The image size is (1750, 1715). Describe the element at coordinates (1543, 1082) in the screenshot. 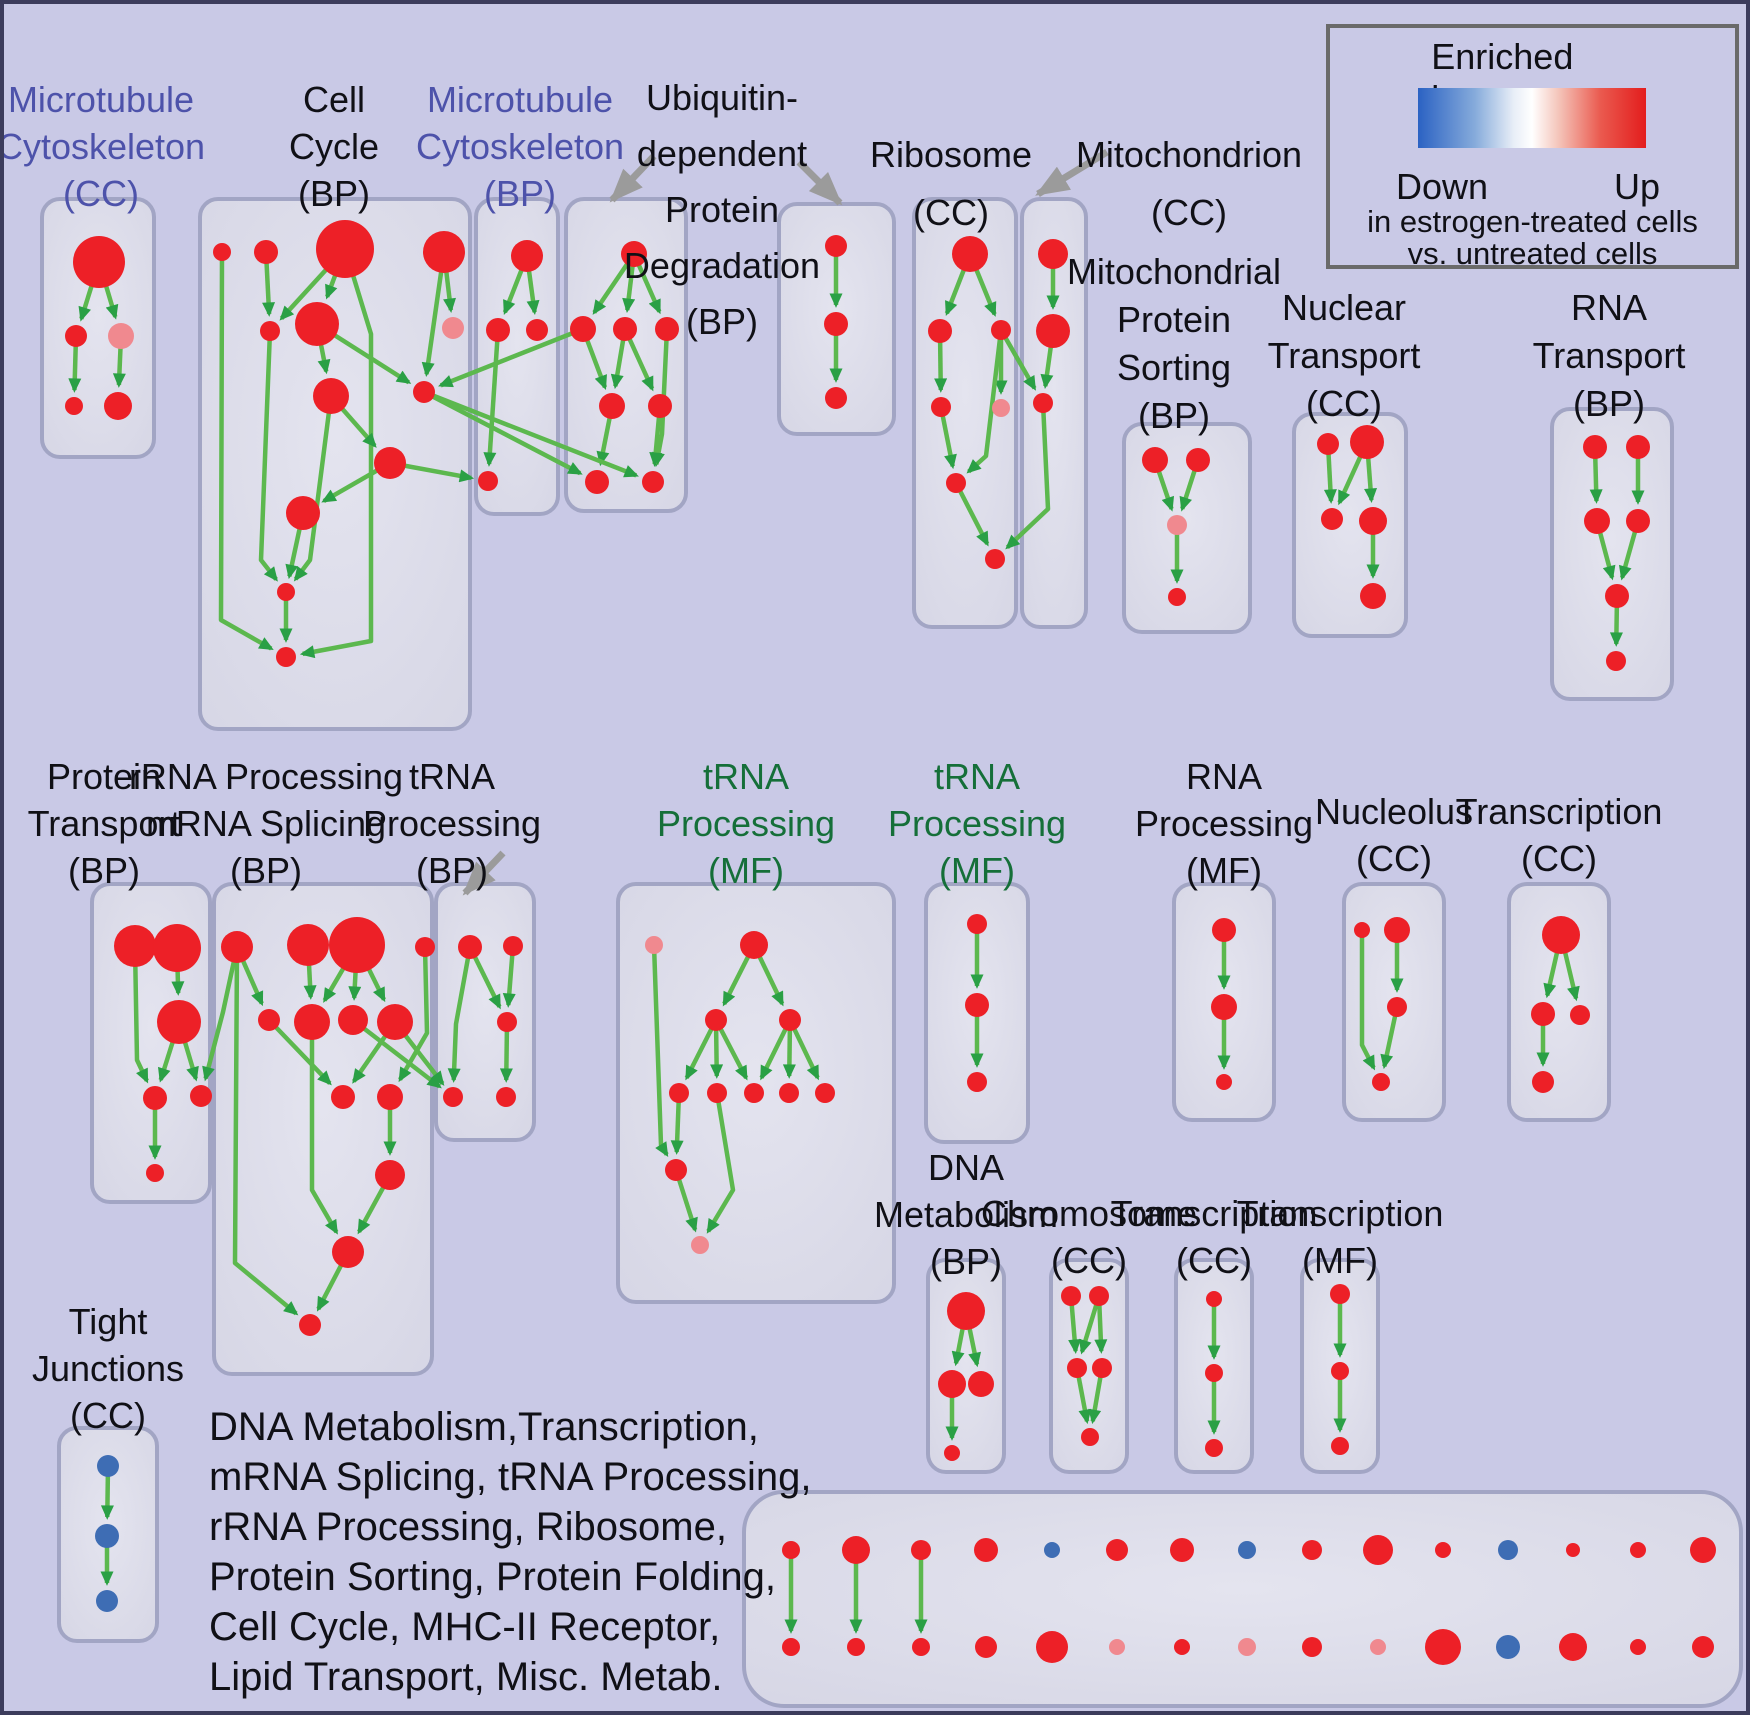

I see `node-transcription-cc-r2-k4` at that location.